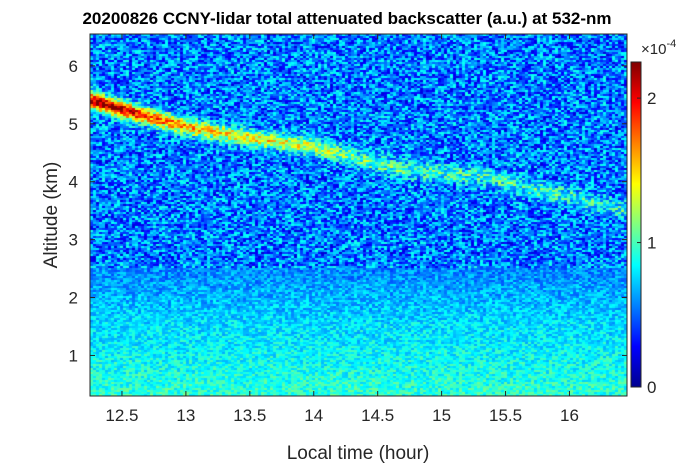 The height and width of the screenshot is (470, 693). What do you see at coordinates (651, 387) in the screenshot?
I see `colorbar-tick-label: 0` at bounding box center [651, 387].